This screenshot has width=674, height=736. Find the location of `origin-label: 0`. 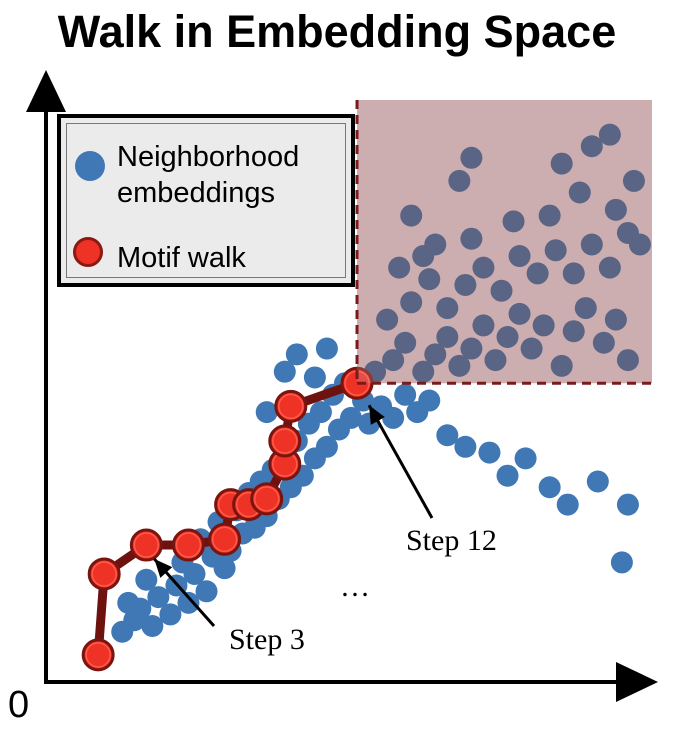

origin-label: 0 is located at coordinates (19, 705).